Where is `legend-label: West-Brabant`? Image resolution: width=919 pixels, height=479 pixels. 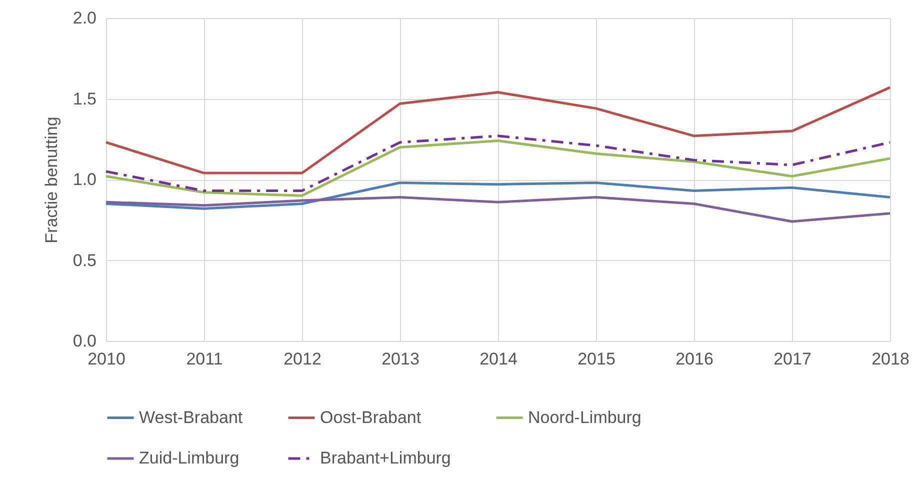 legend-label: West-Brabant is located at coordinates (191, 417).